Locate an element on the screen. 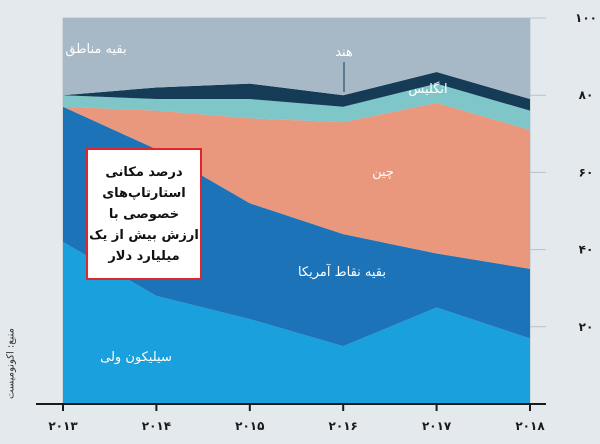 The height and width of the screenshot is (444, 600). x-tick-label: ۲۰۱۷ is located at coordinates (437, 426).